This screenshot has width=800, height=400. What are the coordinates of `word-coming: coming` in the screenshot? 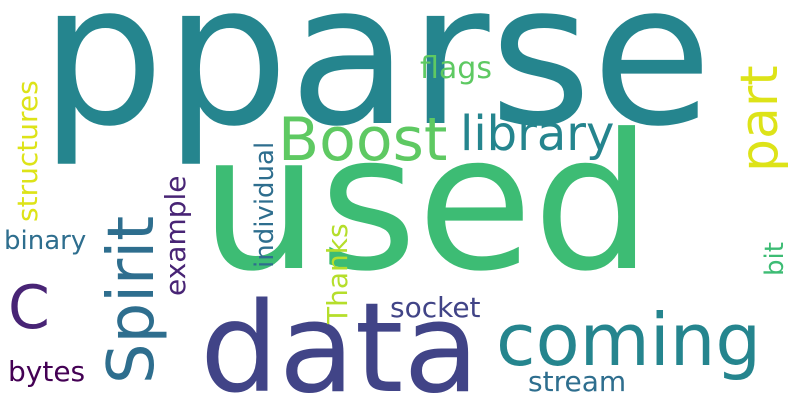 It's located at (629, 340).